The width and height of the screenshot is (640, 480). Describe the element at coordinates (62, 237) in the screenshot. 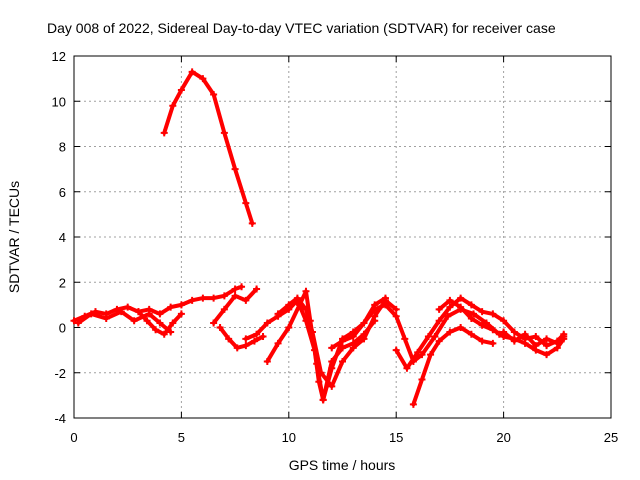

I see `y-tick-label: 4` at that location.